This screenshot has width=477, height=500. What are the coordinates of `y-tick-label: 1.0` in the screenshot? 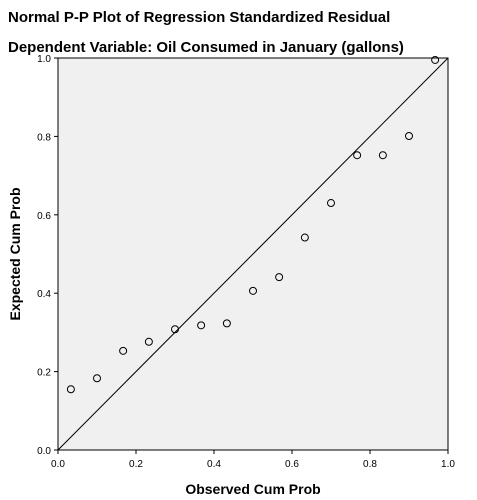 It's located at (44, 59).